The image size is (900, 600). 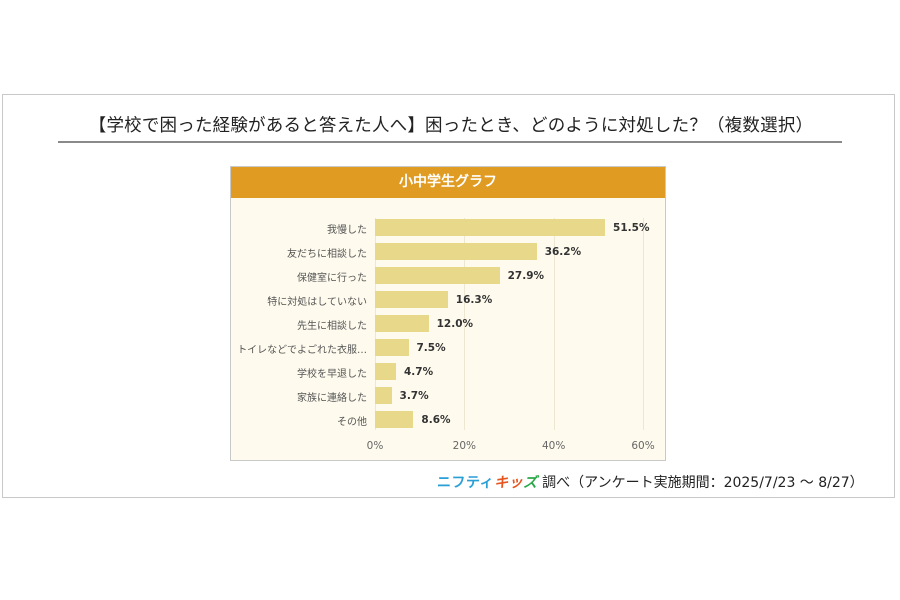 I want to click on category-label: 学校を早退した, so click(x=332, y=374).